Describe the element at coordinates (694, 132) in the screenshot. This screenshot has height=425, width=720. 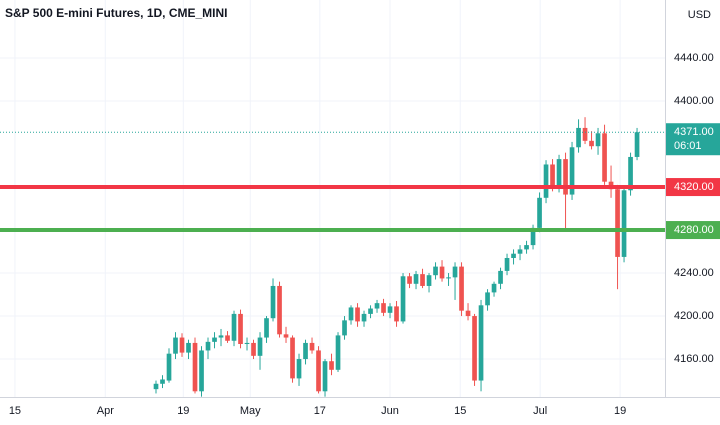
I see `last-price-label: 4371.00` at that location.